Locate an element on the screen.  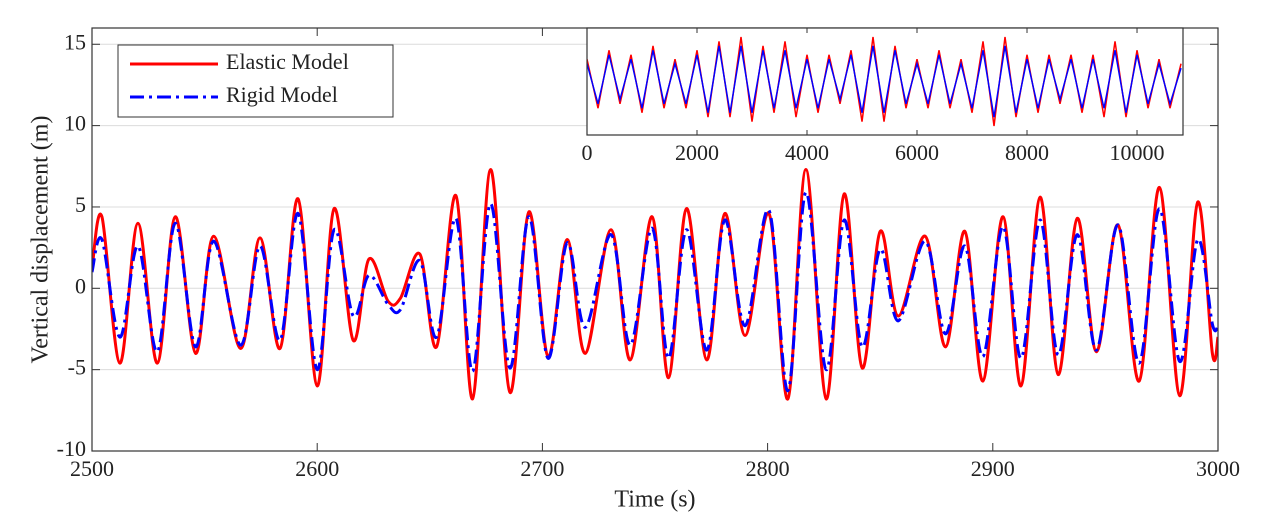
legend-label: Elastic Model is located at coordinates (287, 61).